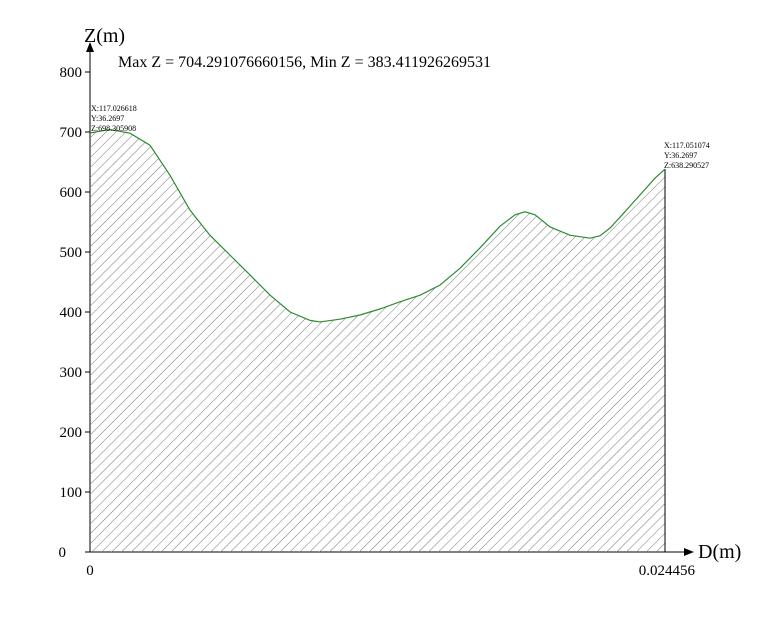 The height and width of the screenshot is (620, 779). Describe the element at coordinates (71, 493) in the screenshot. I see `y-tick-label: 100` at that location.